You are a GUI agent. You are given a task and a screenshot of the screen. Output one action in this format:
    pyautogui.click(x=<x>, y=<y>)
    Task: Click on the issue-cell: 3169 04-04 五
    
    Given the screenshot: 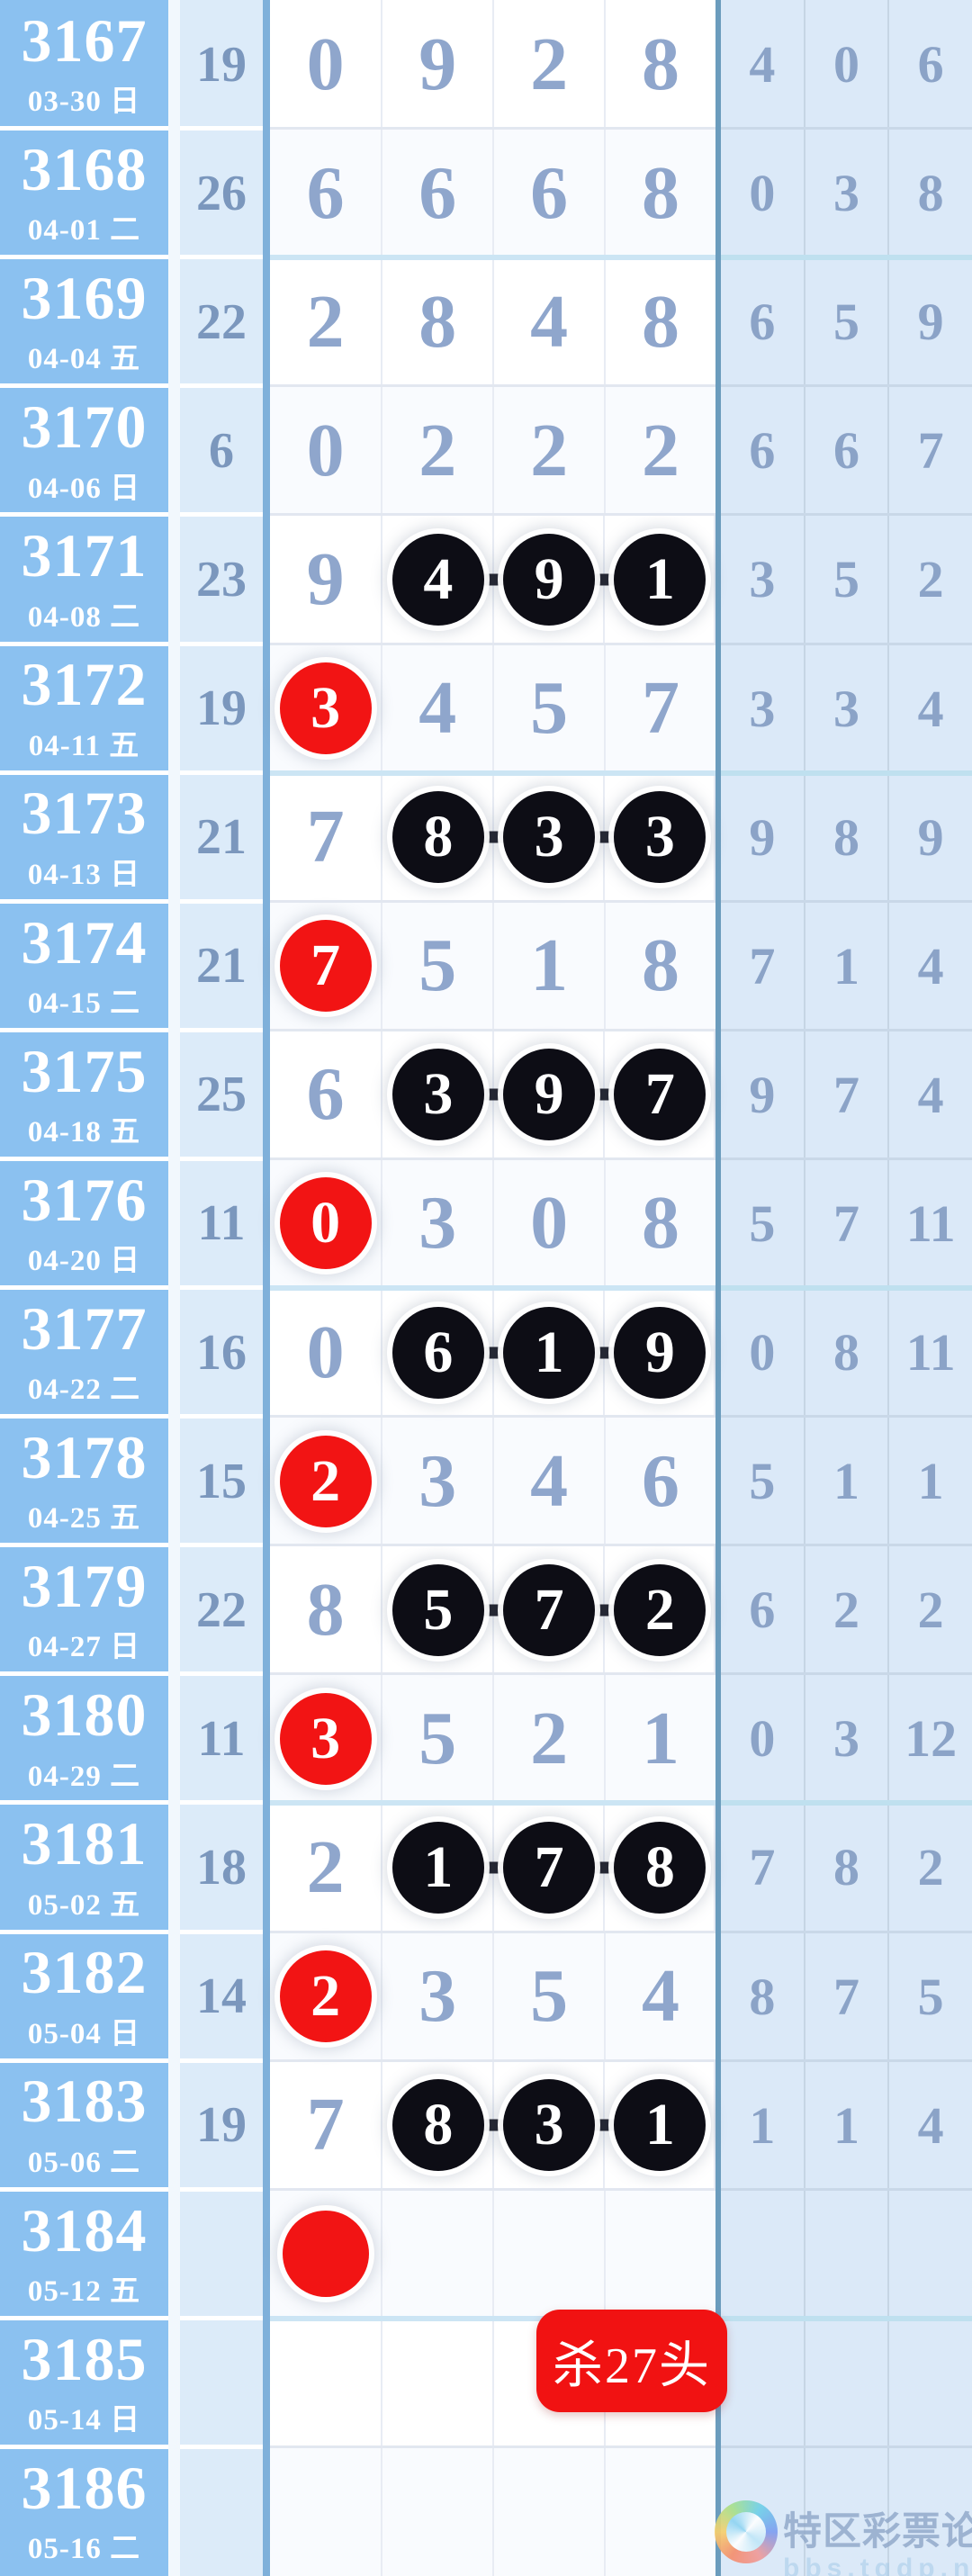 What is the action you would take?
    pyautogui.click(x=84, y=323)
    